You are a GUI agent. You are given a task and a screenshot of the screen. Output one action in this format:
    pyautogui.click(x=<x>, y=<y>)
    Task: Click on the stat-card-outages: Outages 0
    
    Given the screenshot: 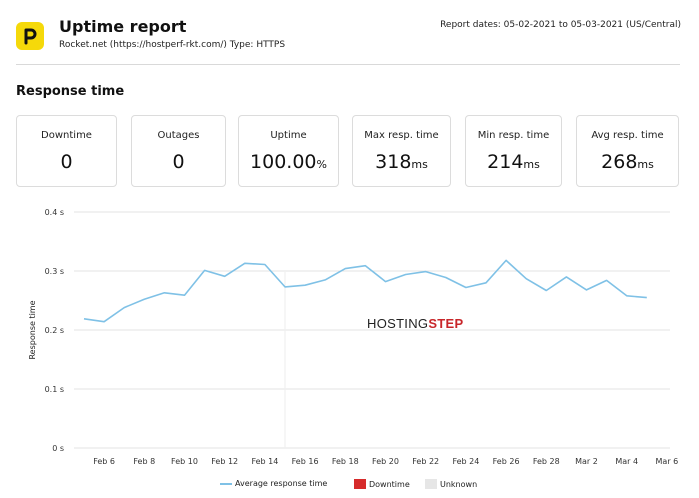 What is the action you would take?
    pyautogui.click(x=178, y=151)
    